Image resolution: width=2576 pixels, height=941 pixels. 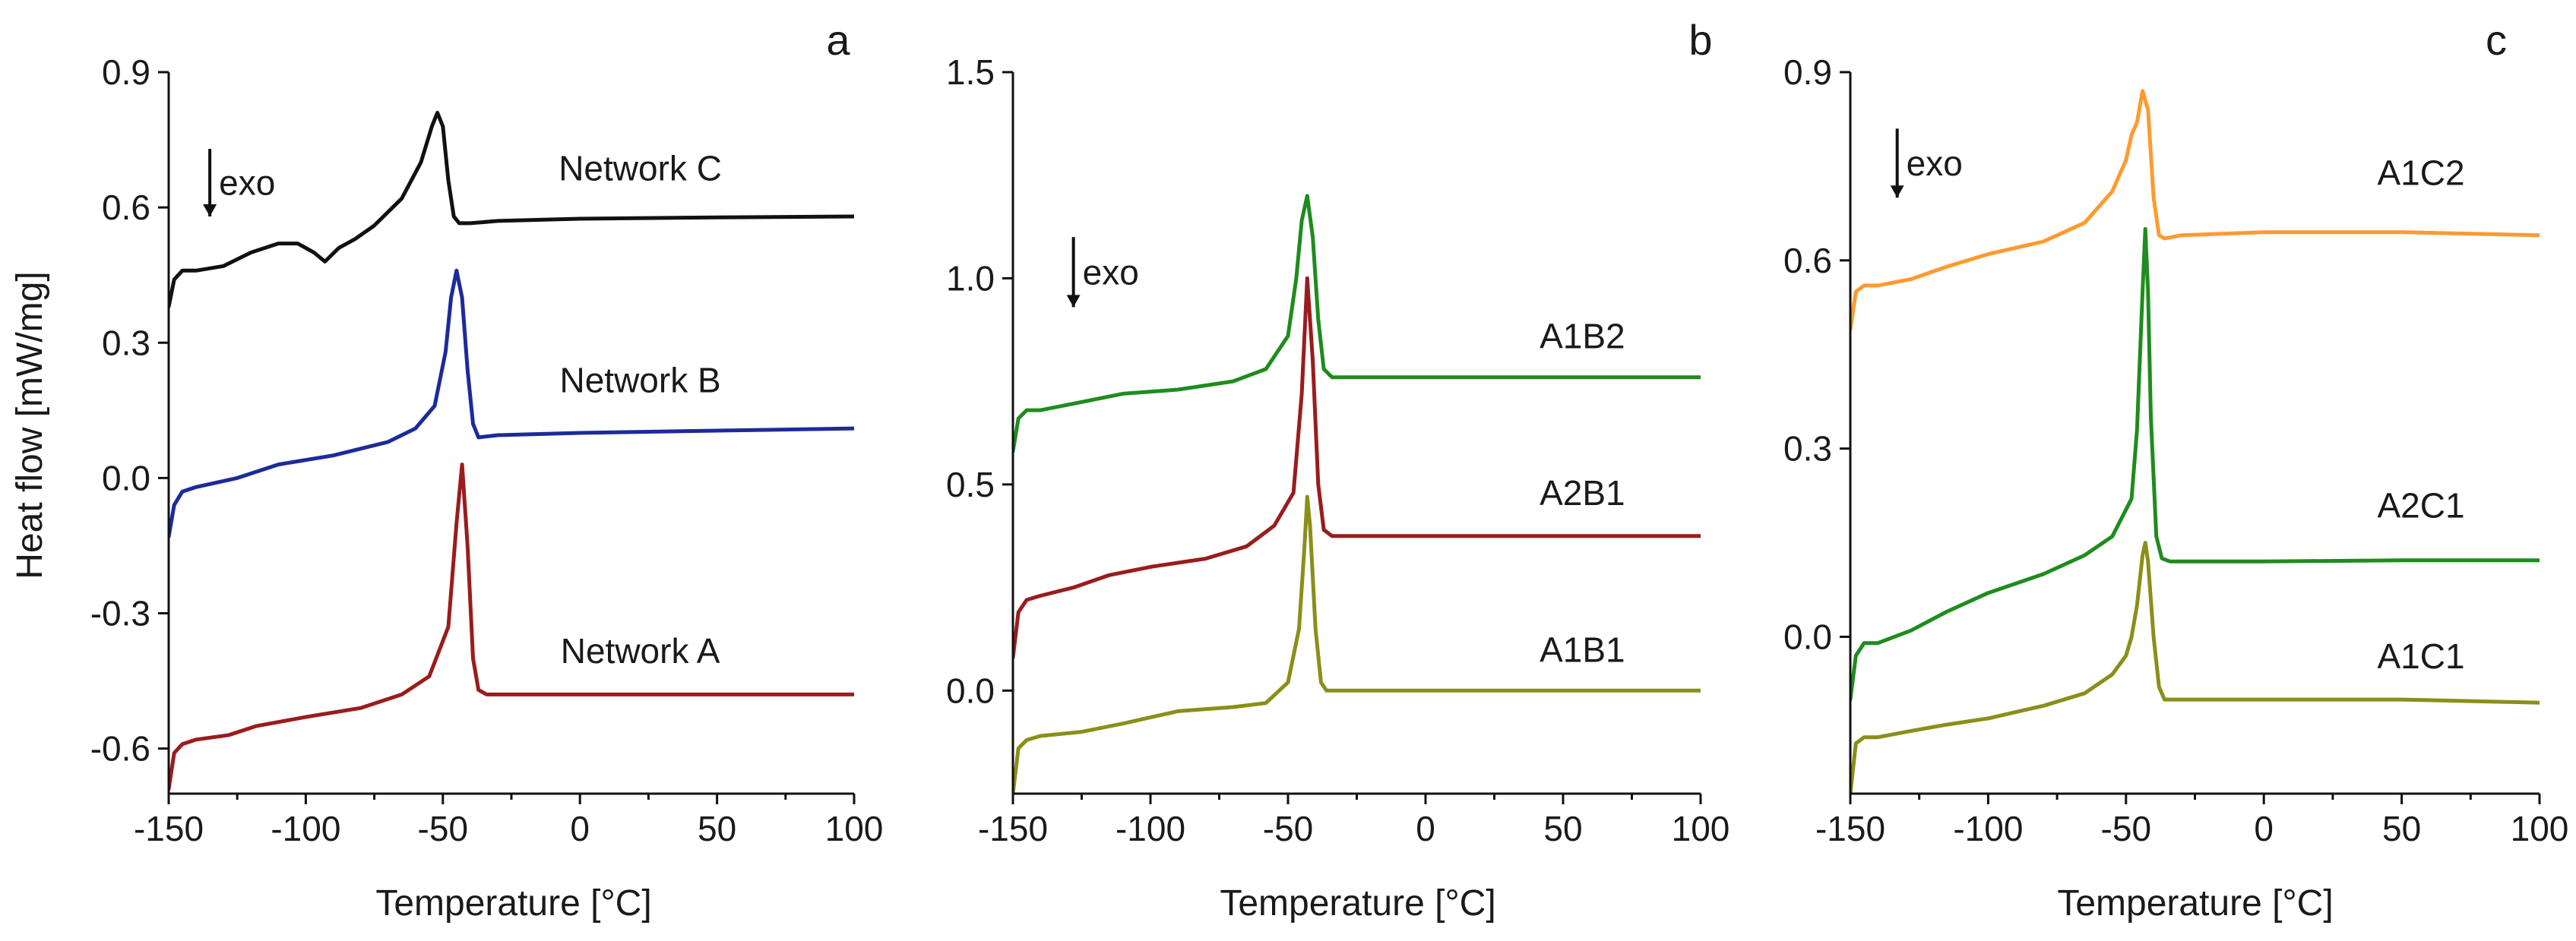 What do you see at coordinates (511, 627) in the screenshot?
I see `series-line-network-a` at bounding box center [511, 627].